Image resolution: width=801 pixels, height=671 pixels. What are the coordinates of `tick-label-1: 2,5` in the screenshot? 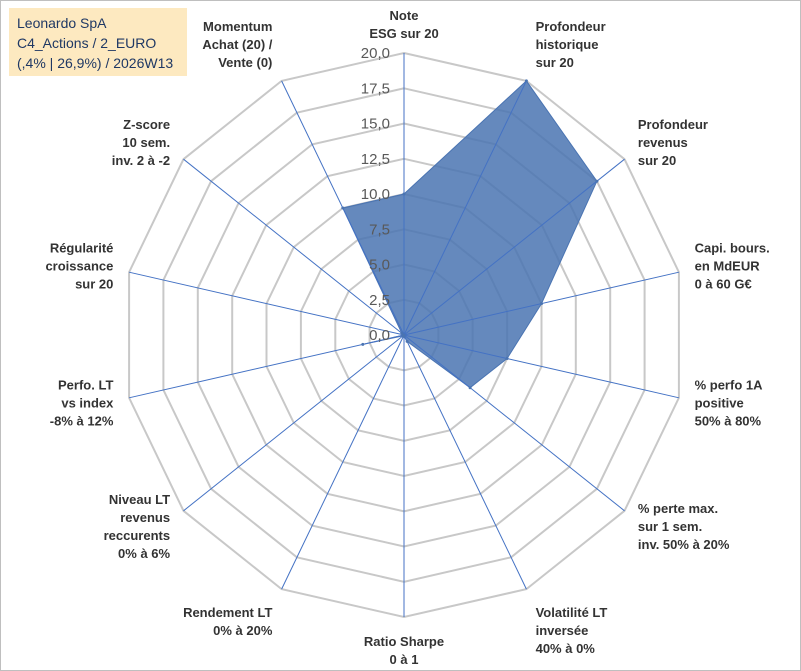 It's located at (379, 300).